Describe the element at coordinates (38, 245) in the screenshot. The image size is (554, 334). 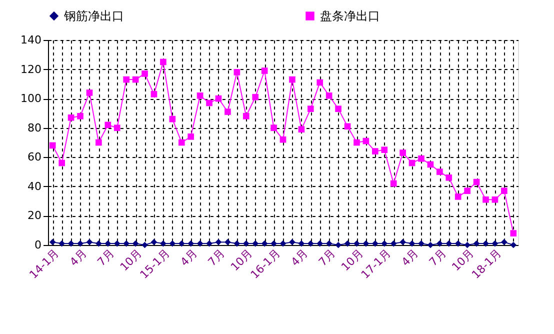
I see `y-tick-label: 0` at that location.